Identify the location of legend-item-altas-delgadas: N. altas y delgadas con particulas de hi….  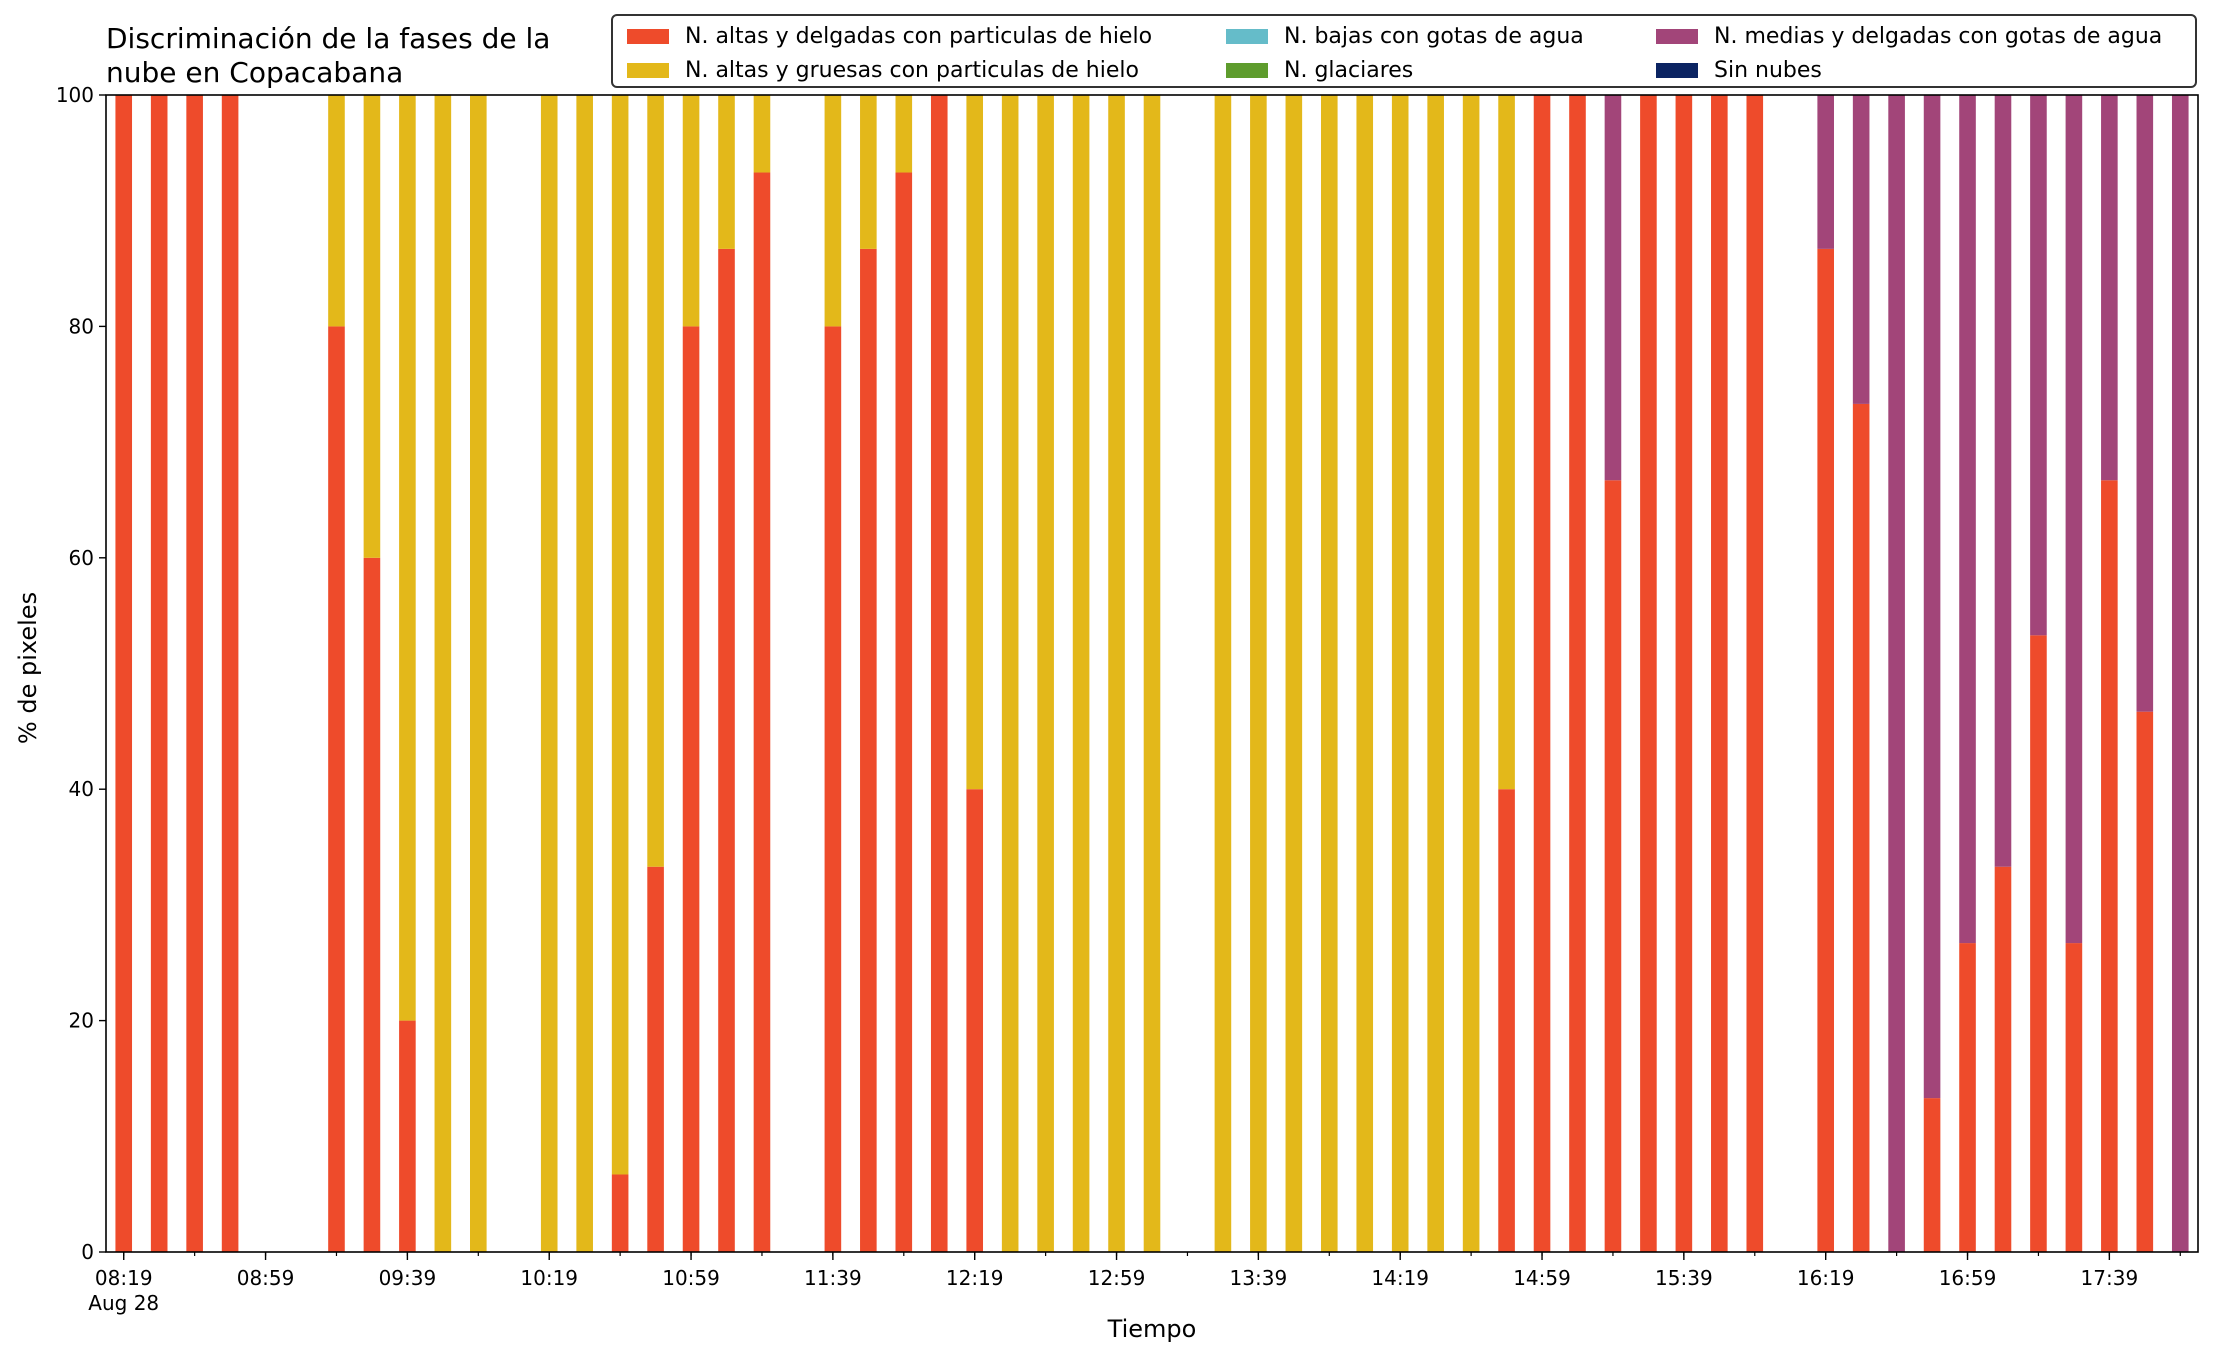
(889, 36).